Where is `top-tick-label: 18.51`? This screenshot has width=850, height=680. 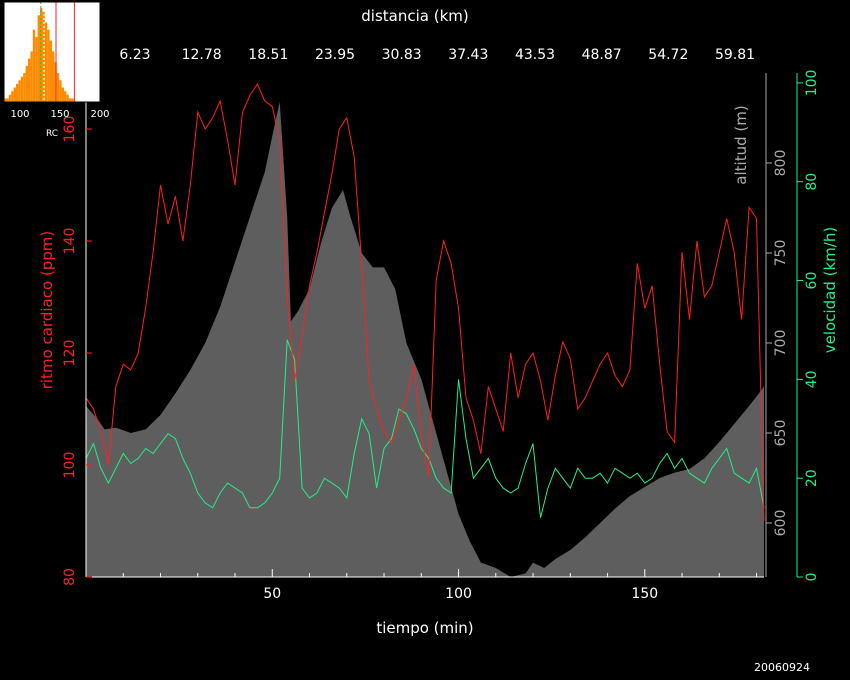
top-tick-label: 18.51 is located at coordinates (268, 55).